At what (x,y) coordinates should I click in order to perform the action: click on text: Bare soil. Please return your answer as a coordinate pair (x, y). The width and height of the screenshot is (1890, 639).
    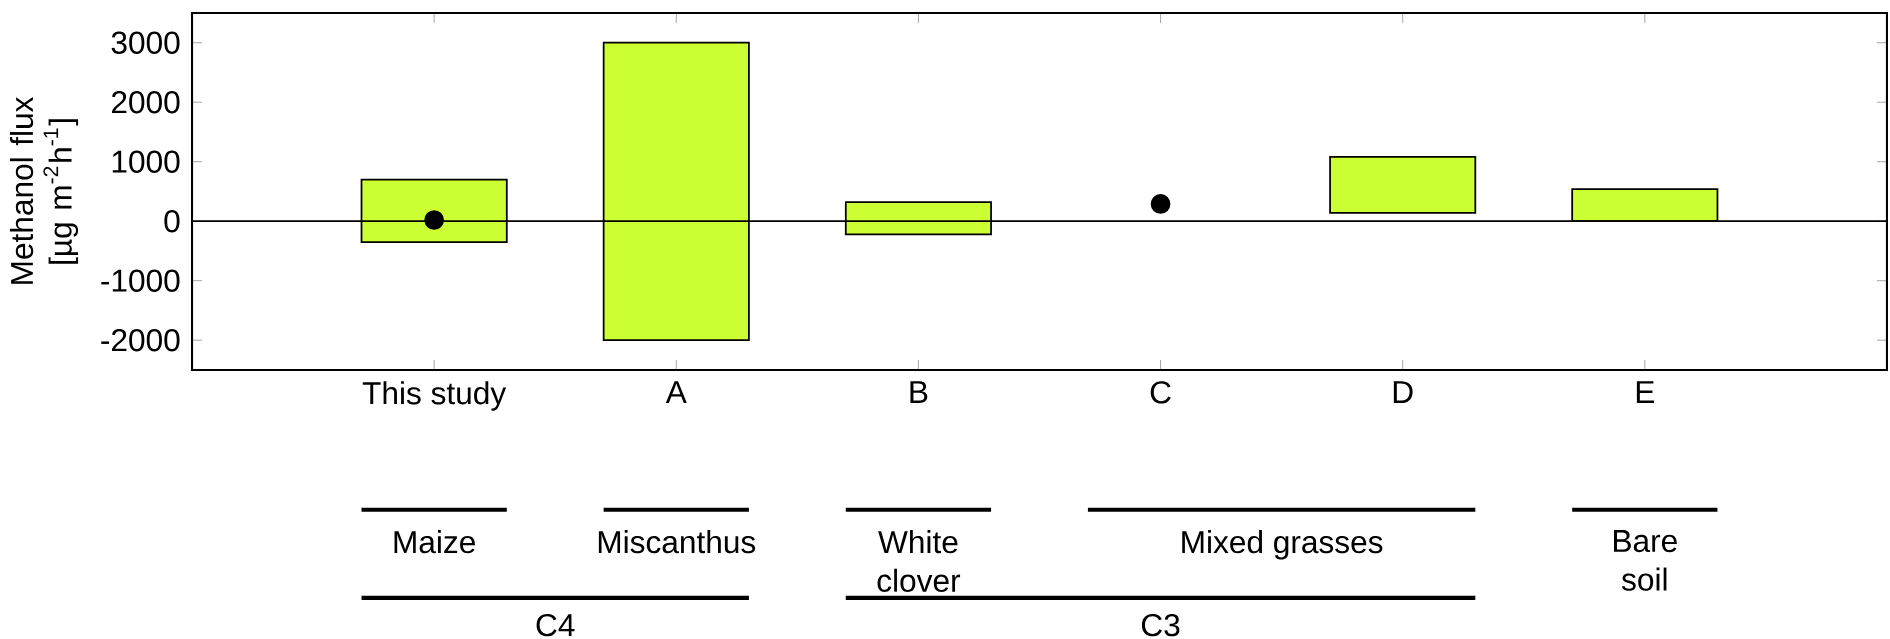
    Looking at the image, I should click on (1645, 560).